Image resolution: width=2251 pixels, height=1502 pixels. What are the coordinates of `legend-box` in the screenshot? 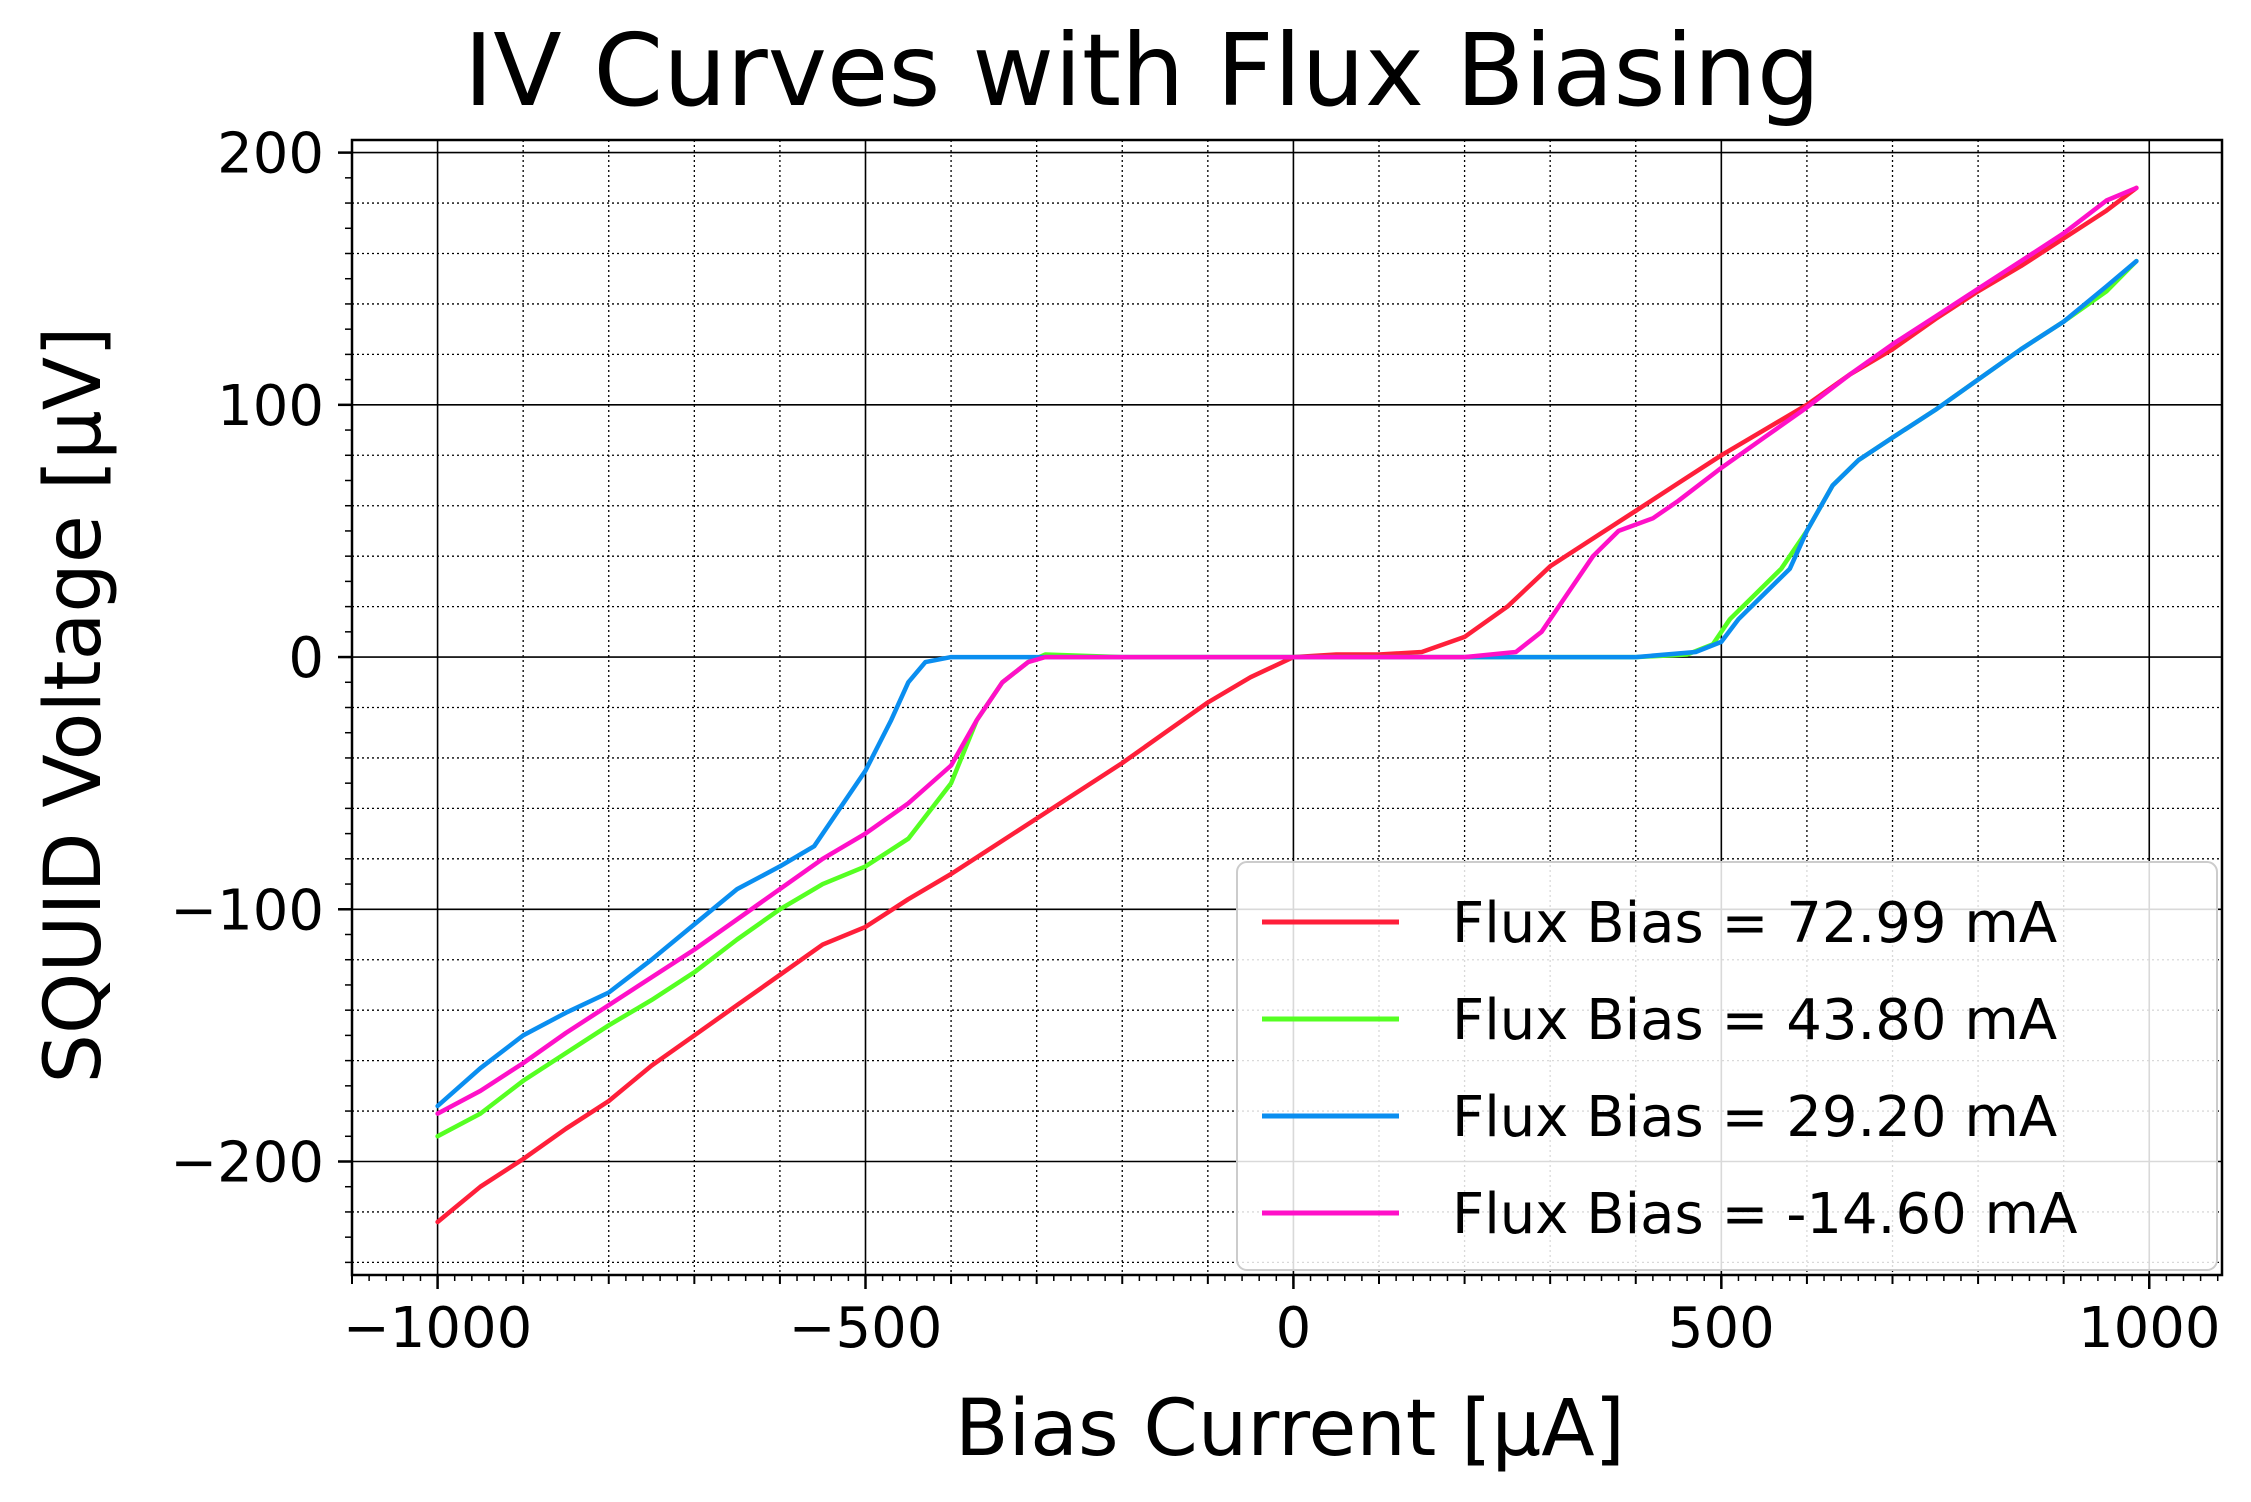 It's located at (1727, 1066).